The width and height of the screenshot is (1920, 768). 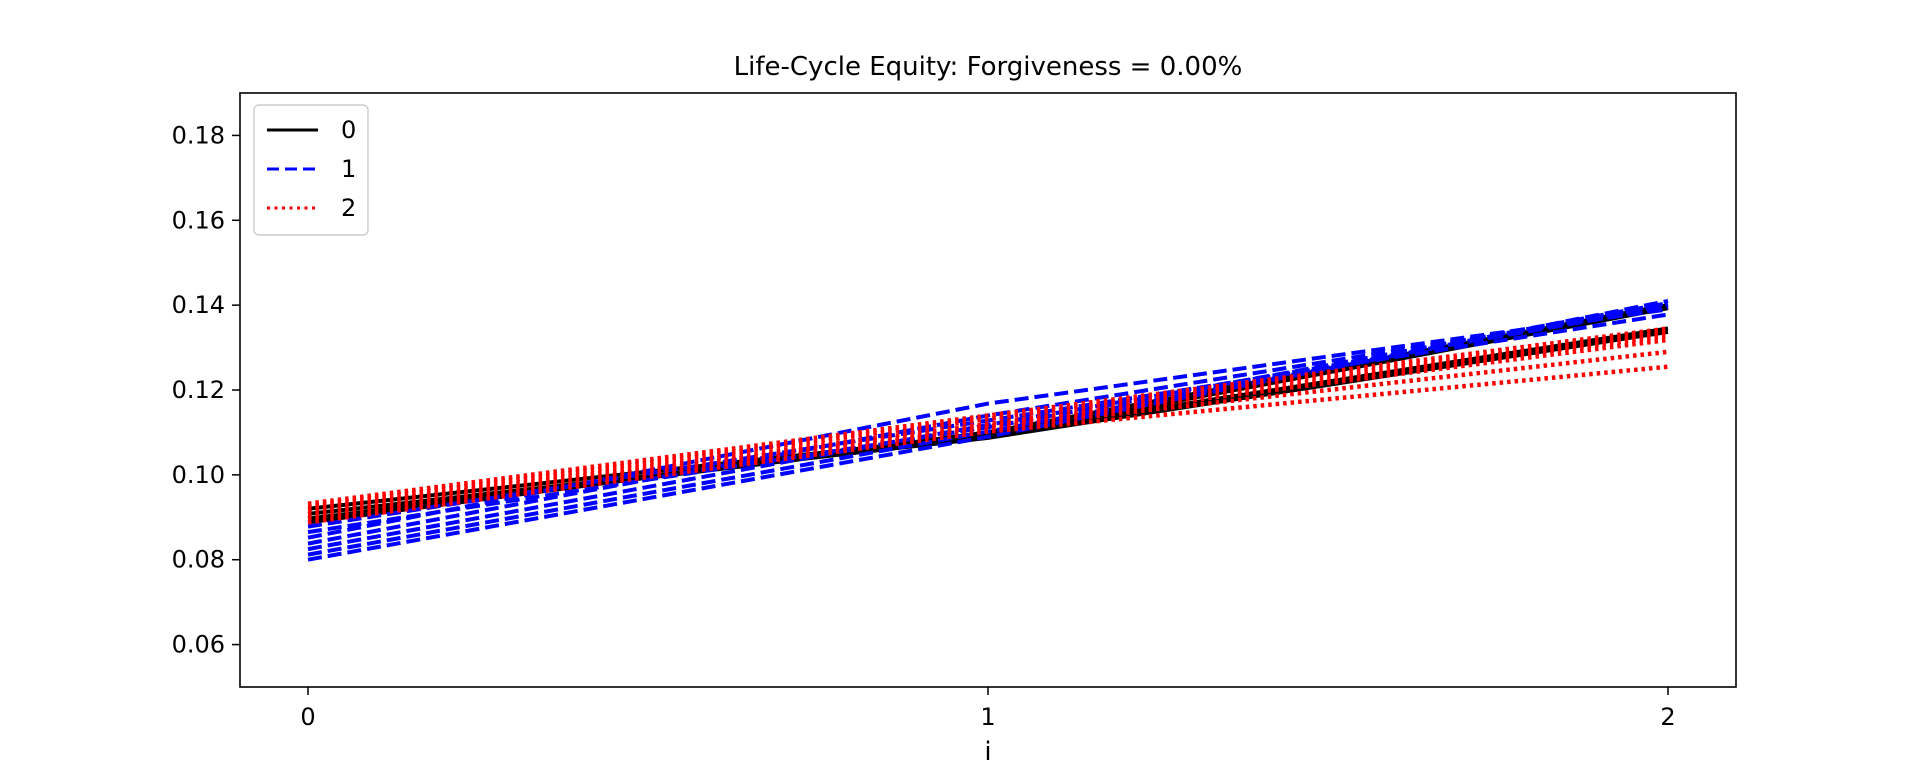 I want to click on y-tick-label: 0.18, so click(x=198, y=135).